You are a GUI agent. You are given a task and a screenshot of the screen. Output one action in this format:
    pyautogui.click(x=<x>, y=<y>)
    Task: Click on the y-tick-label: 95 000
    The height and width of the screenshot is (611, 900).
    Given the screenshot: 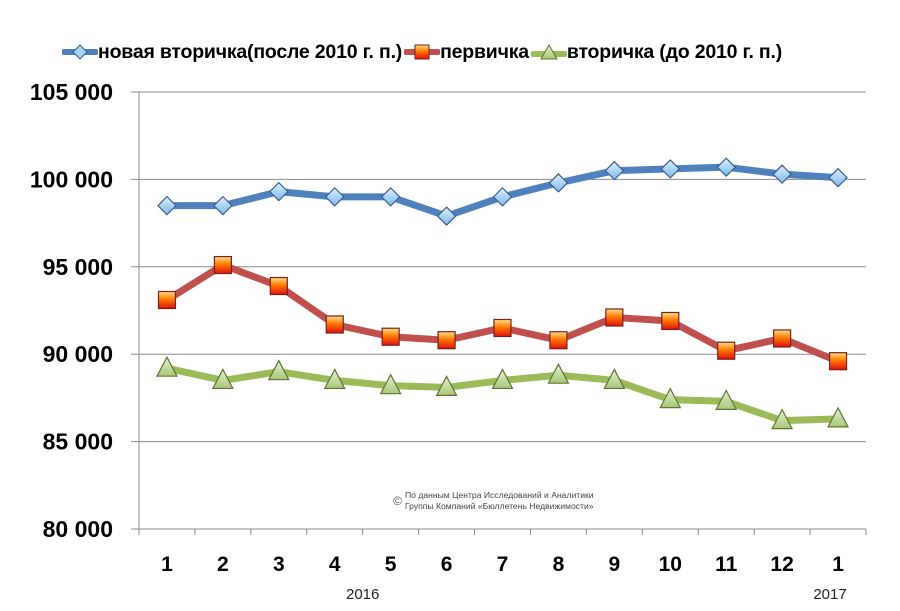 What is the action you would take?
    pyautogui.click(x=78, y=267)
    